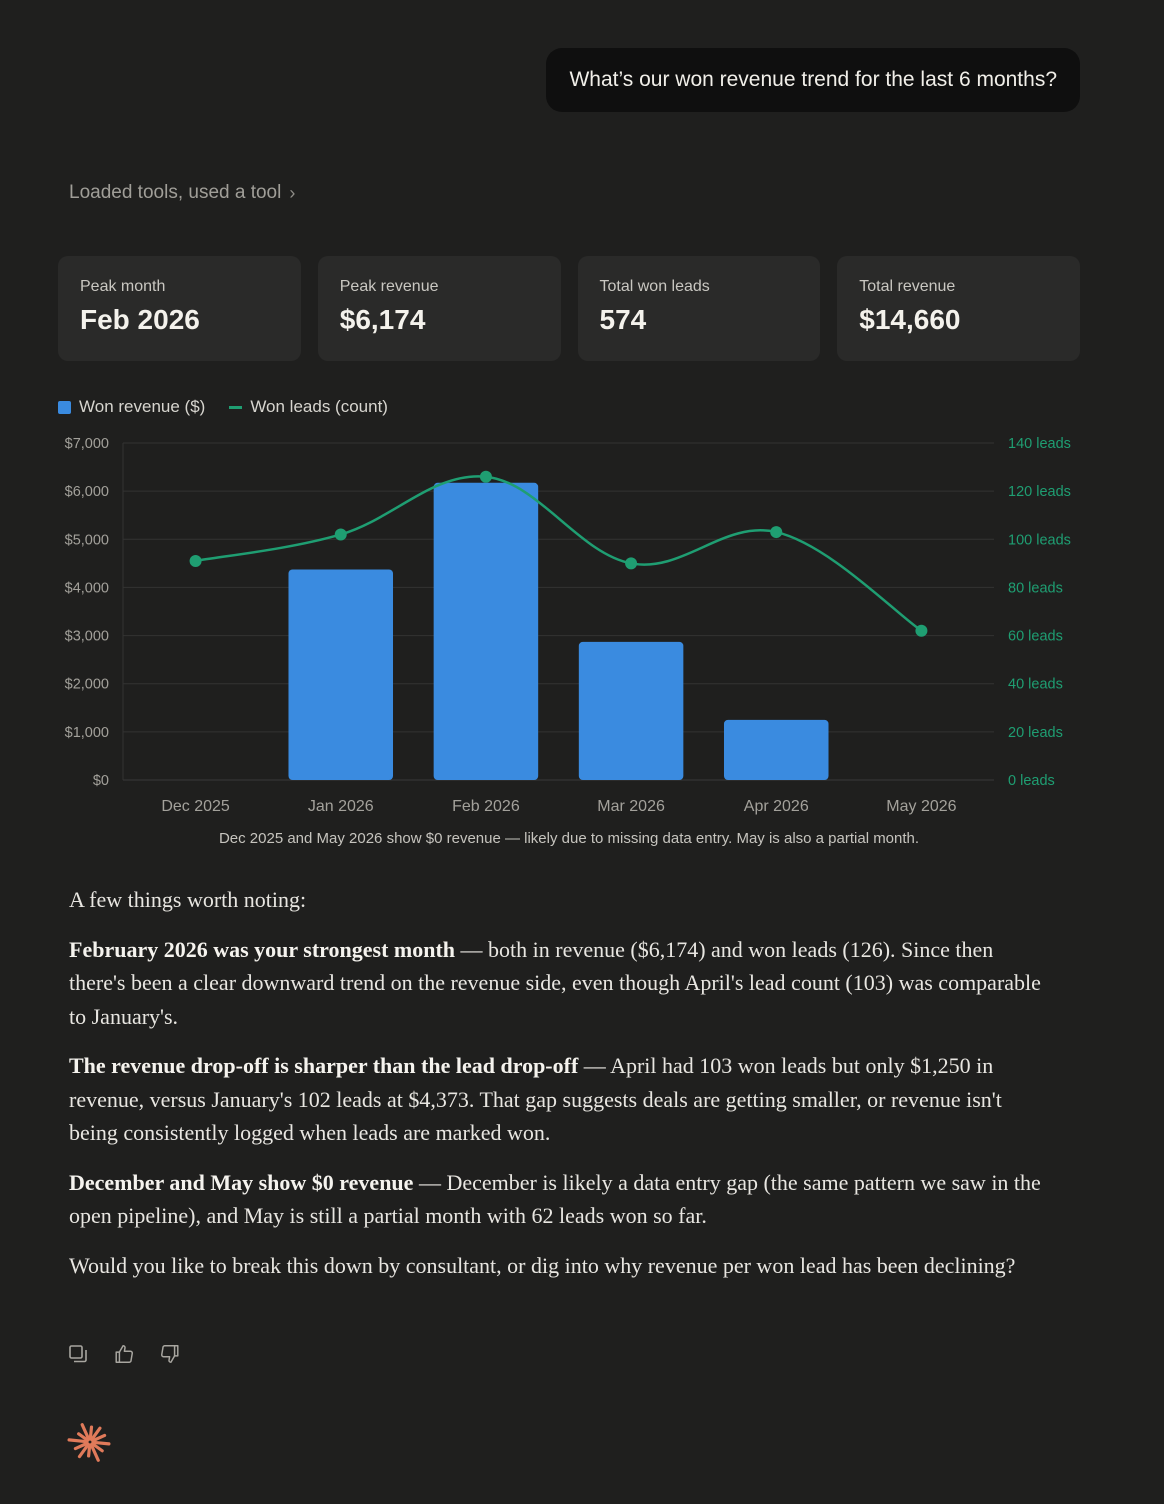 The width and height of the screenshot is (1164, 1504). Describe the element at coordinates (1035, 685) in the screenshot. I see `y2-tick-label: 40 leads` at that location.